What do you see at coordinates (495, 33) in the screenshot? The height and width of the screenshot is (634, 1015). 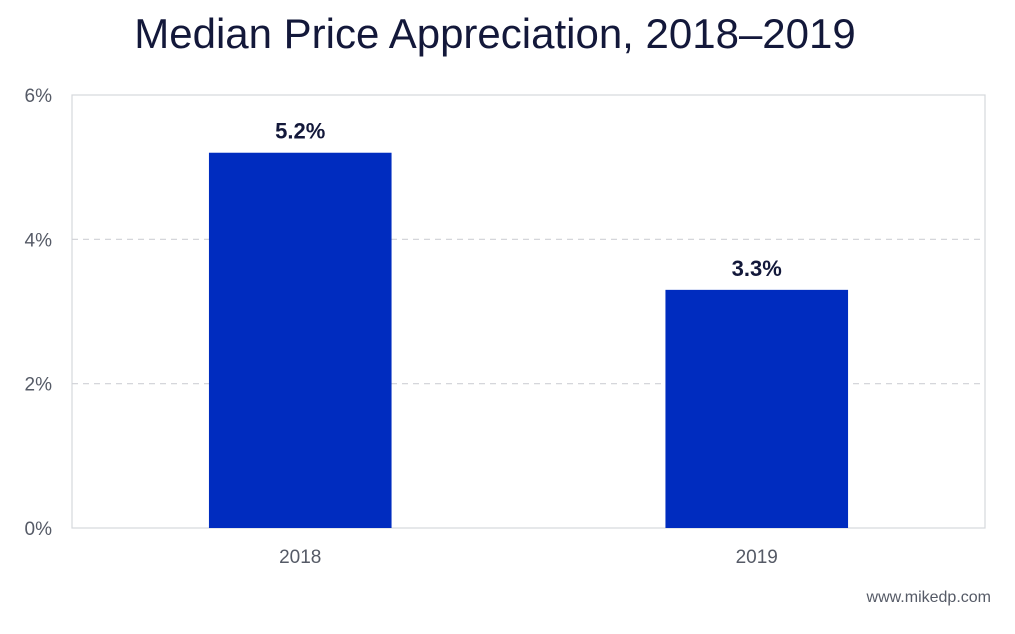 I see `chart-title: Median Price Appreciation, 2018–2019` at bounding box center [495, 33].